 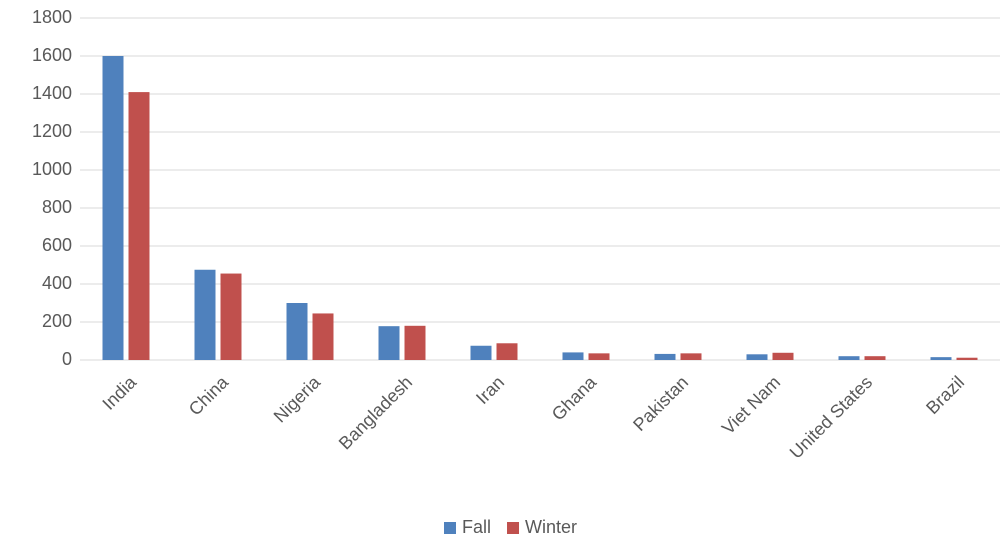 I want to click on y-tick-label: 1400, so click(x=52, y=93).